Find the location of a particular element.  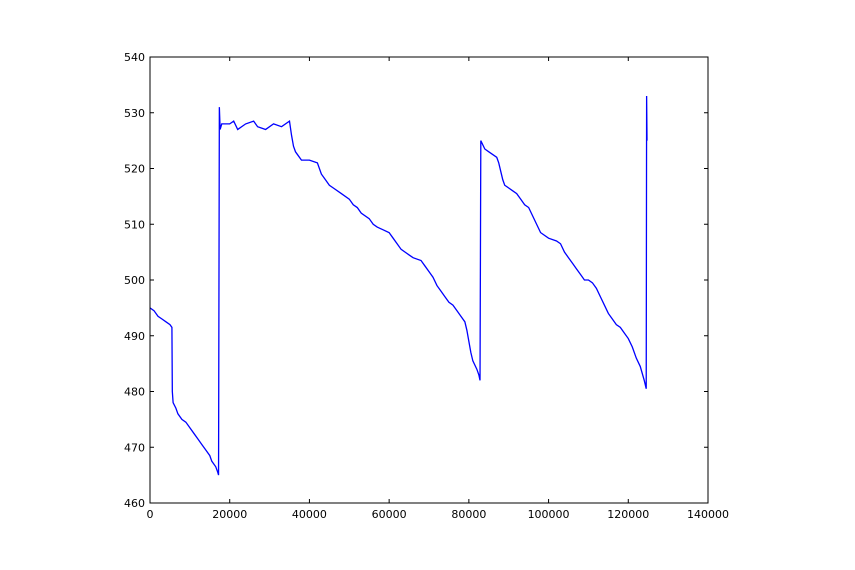

x-tick-label: 20000 is located at coordinates (229, 514).